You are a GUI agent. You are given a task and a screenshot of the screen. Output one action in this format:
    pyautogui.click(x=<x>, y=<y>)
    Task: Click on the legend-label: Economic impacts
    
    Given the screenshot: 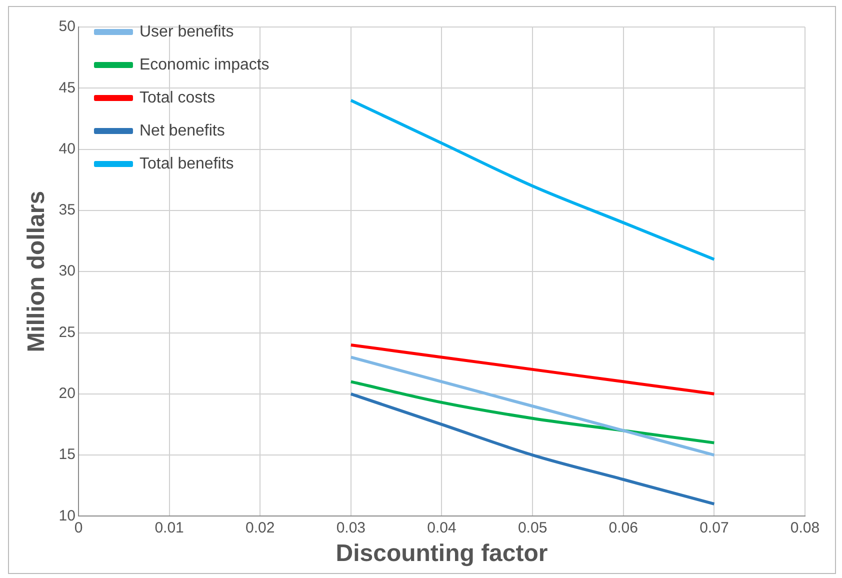 What is the action you would take?
    pyautogui.click(x=204, y=65)
    